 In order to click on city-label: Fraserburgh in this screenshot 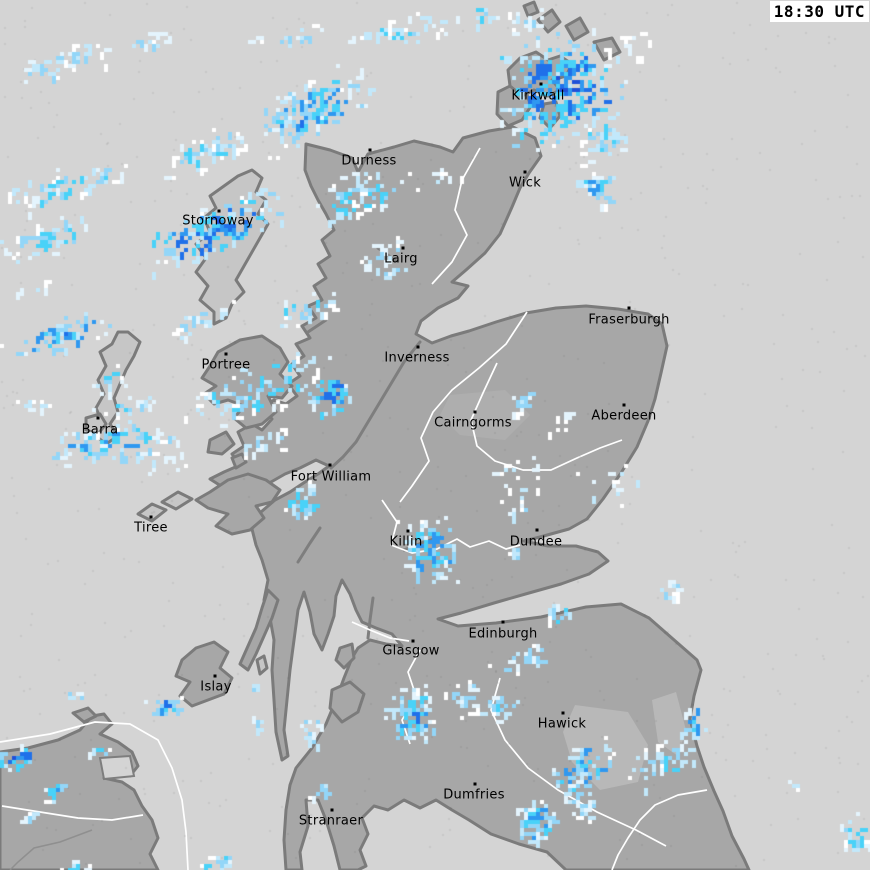, I will do `click(629, 320)`.